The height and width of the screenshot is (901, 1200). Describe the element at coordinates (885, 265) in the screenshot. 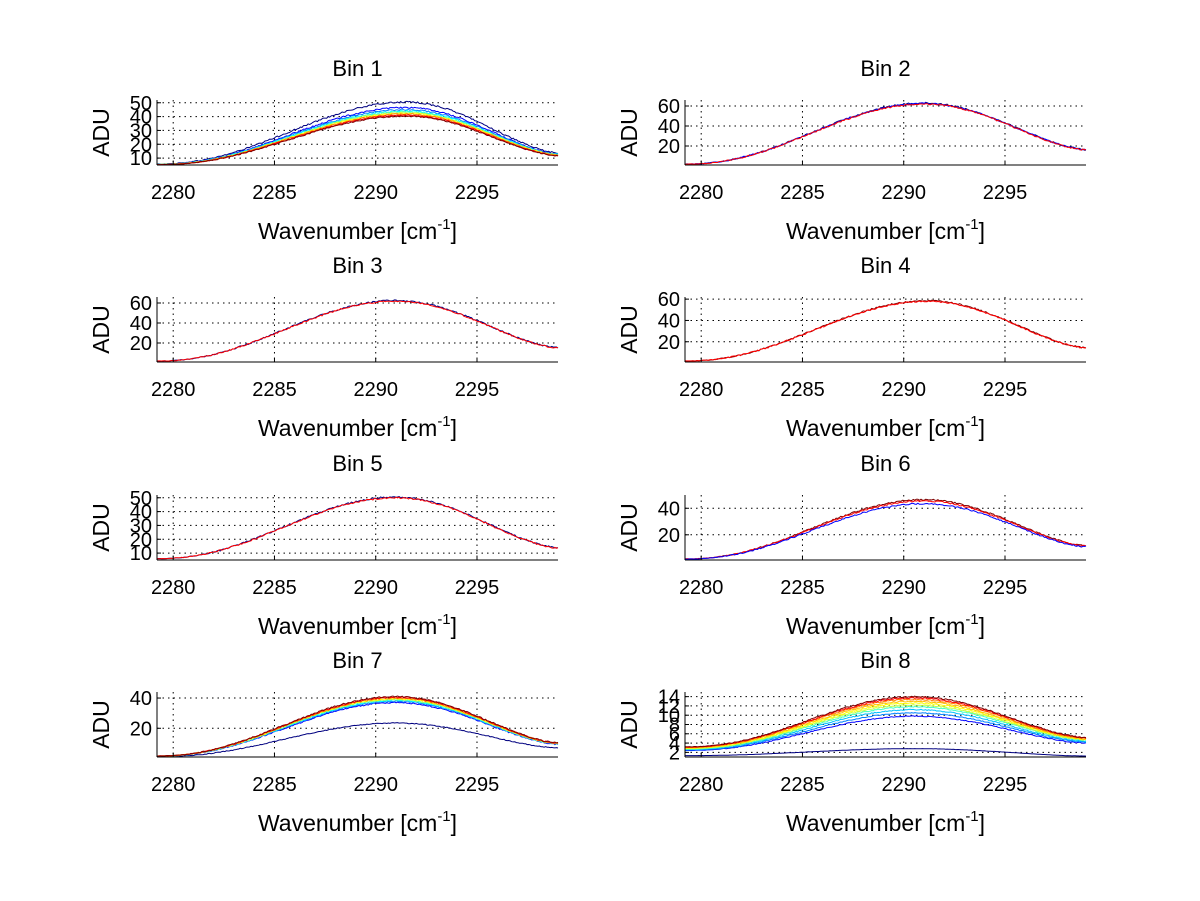

I see `chart-title: Bin 4` at that location.